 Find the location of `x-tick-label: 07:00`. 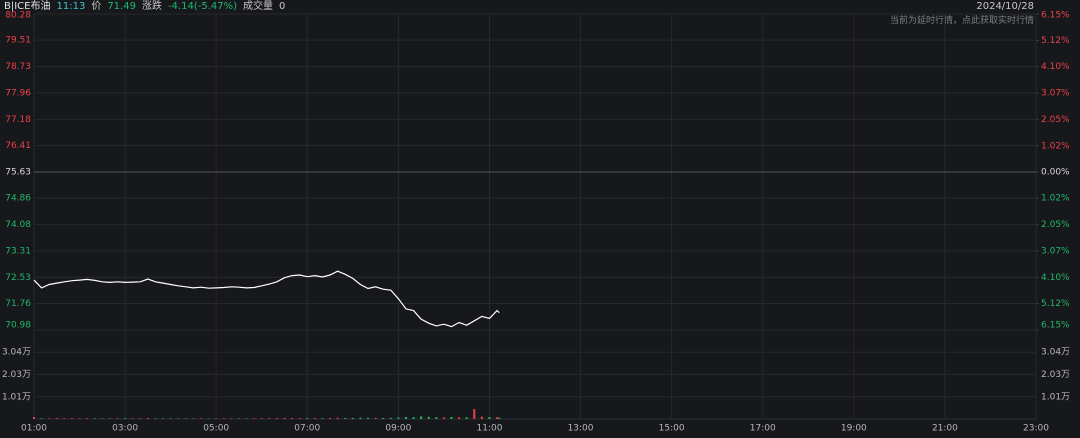

x-tick-label: 07:00 is located at coordinates (307, 429).